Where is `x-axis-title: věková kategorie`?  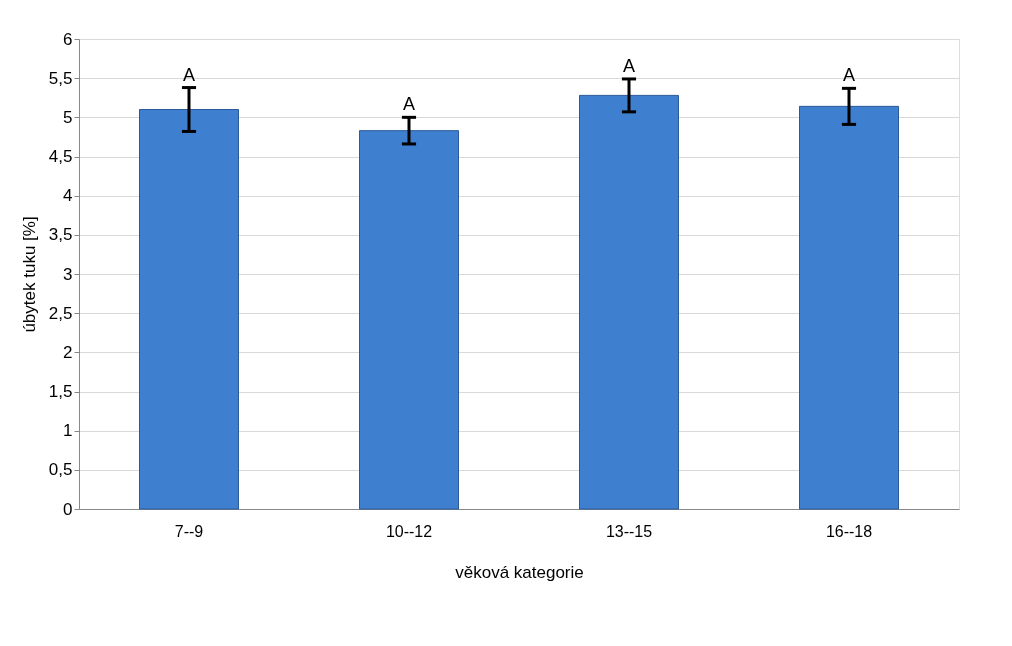 x-axis-title: věková kategorie is located at coordinates (519, 572).